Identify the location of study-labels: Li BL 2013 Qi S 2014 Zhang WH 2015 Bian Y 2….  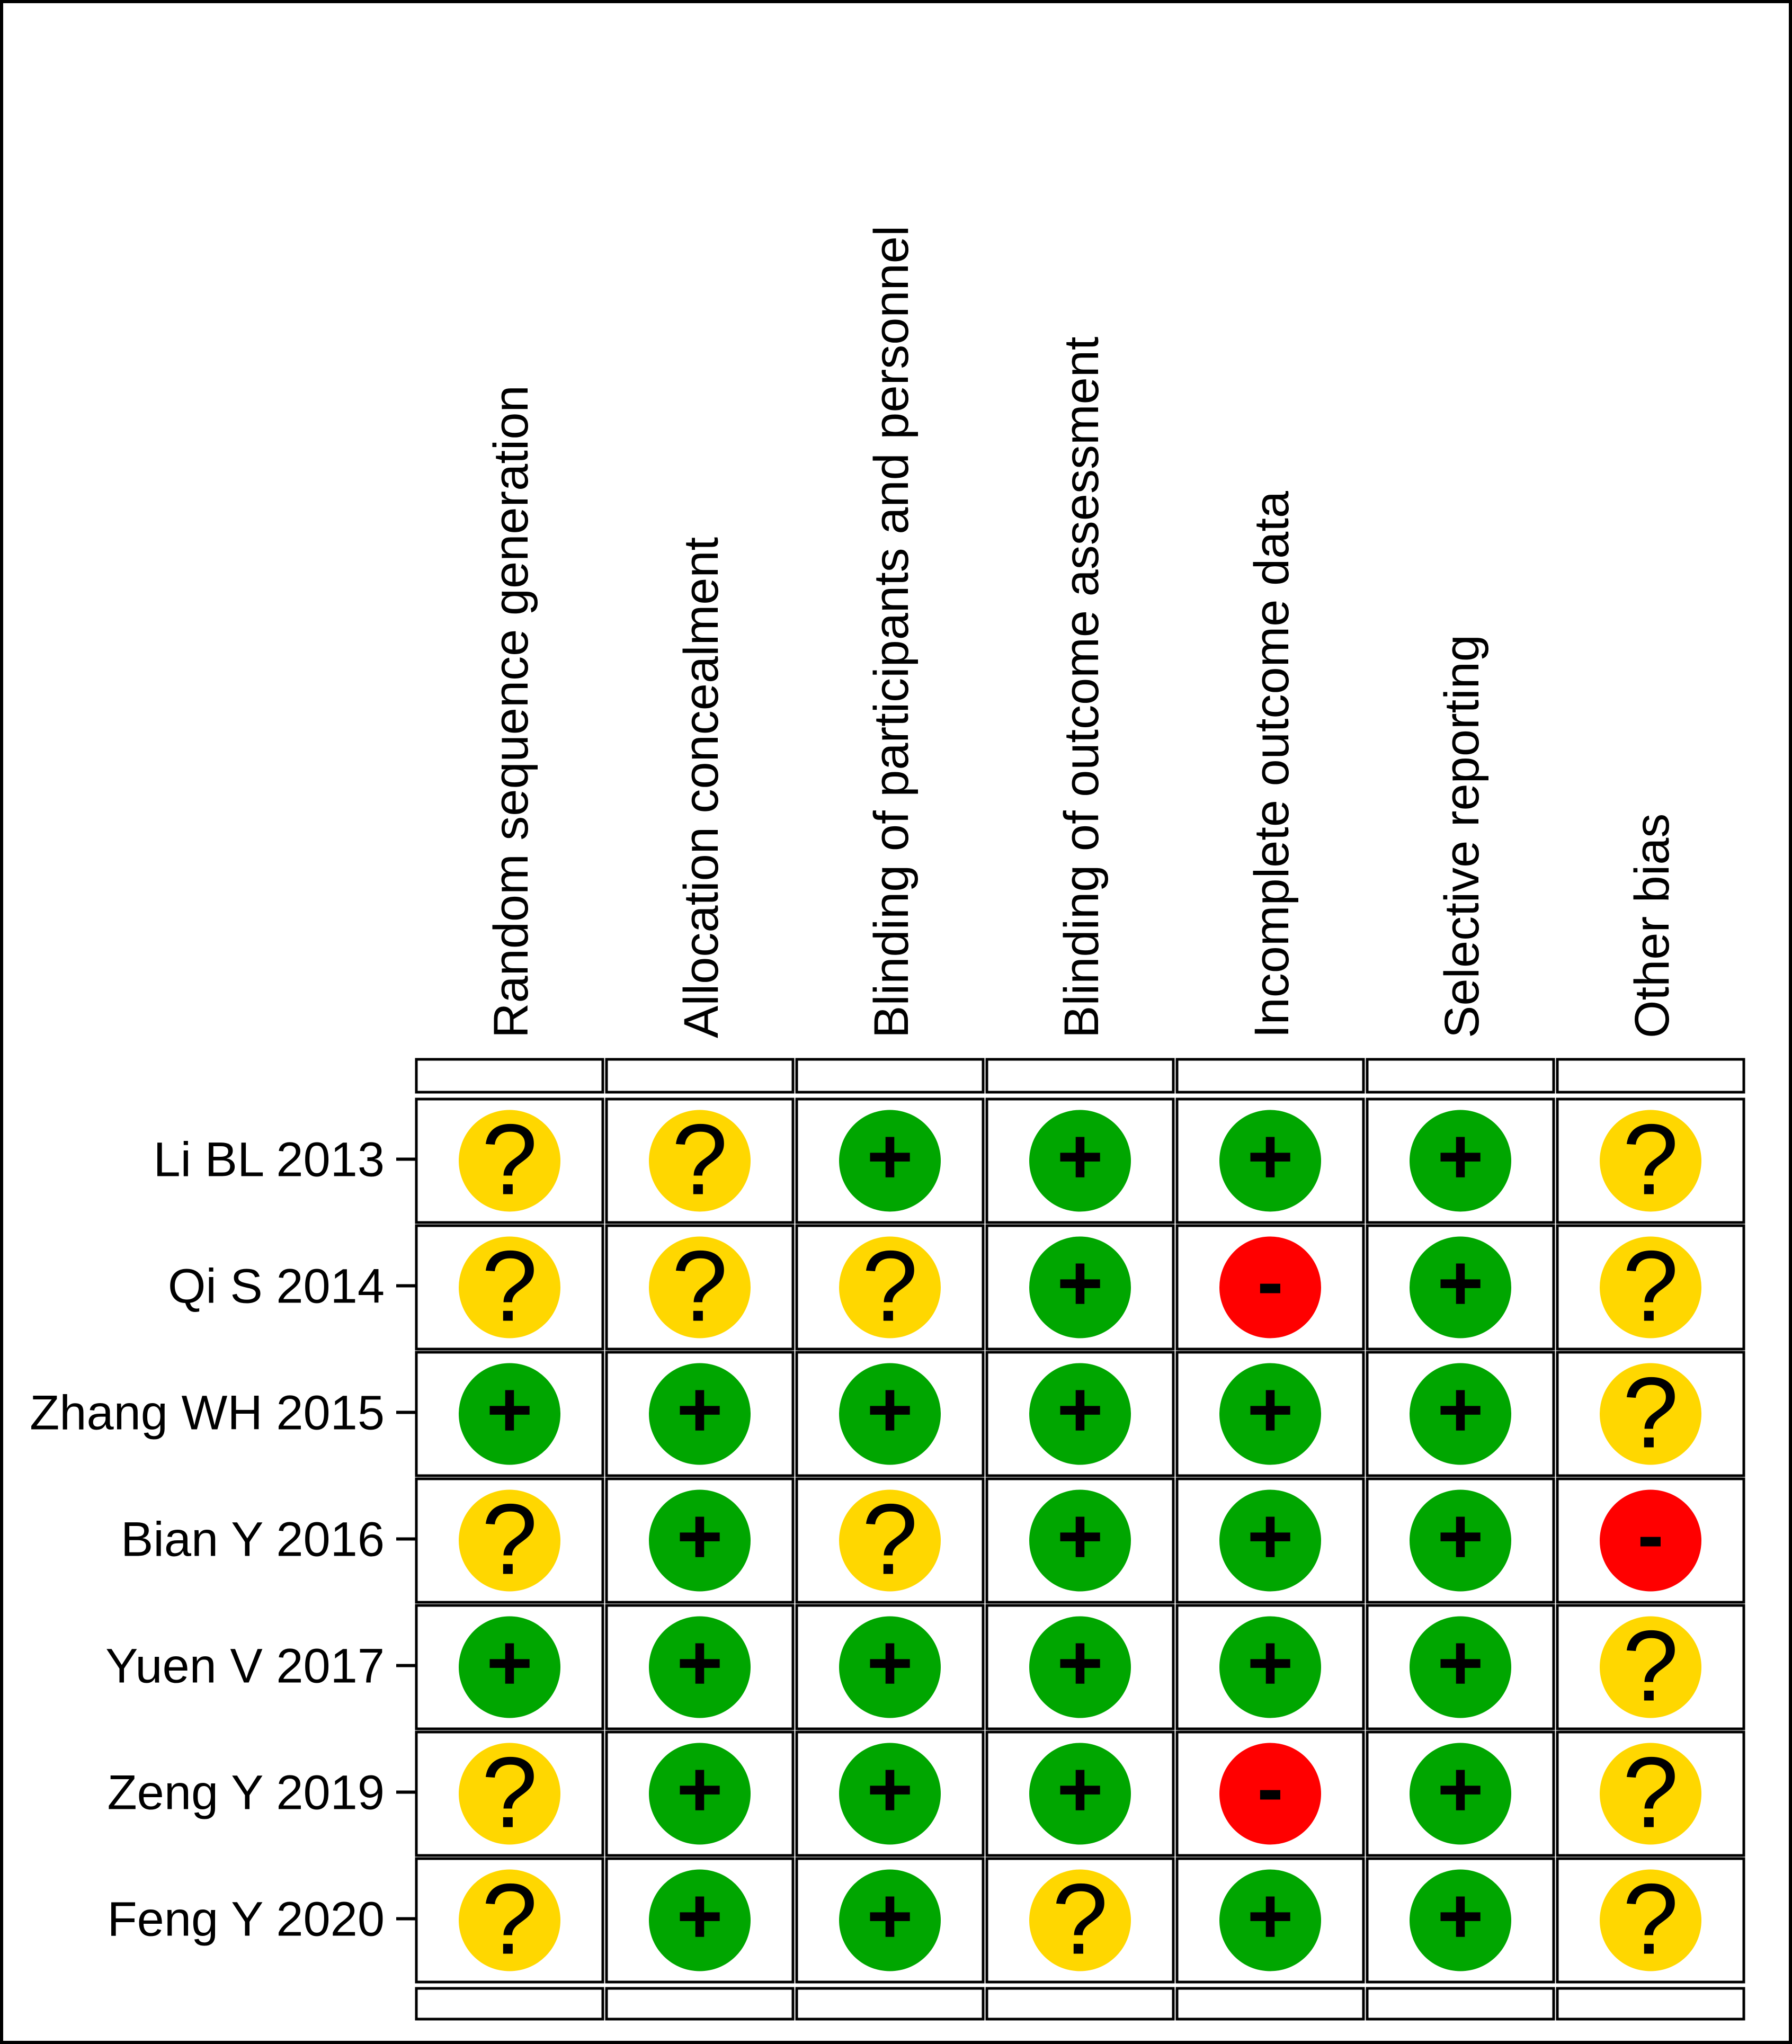
(223, 1540).